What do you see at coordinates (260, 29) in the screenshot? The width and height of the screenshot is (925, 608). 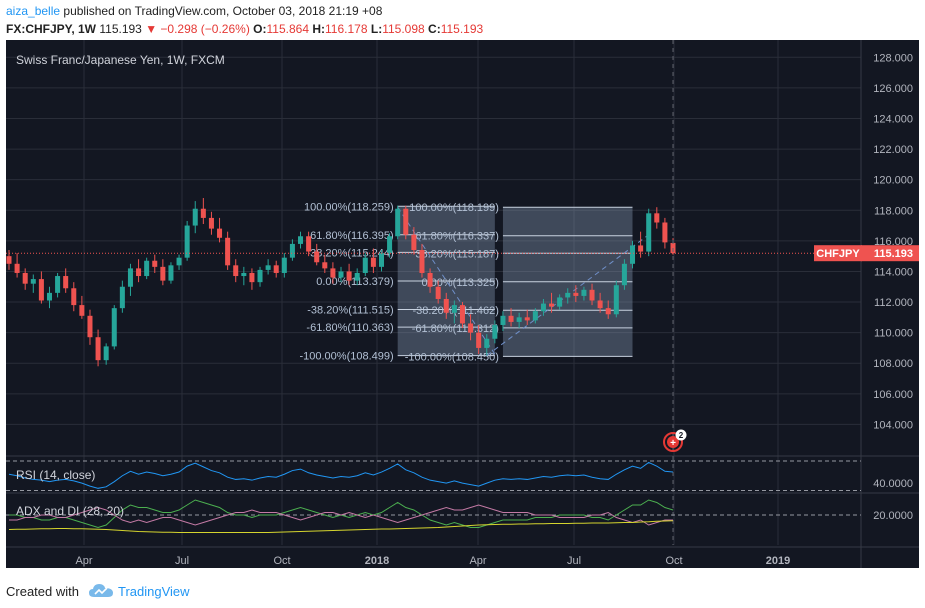 I see `open-label: O:` at bounding box center [260, 29].